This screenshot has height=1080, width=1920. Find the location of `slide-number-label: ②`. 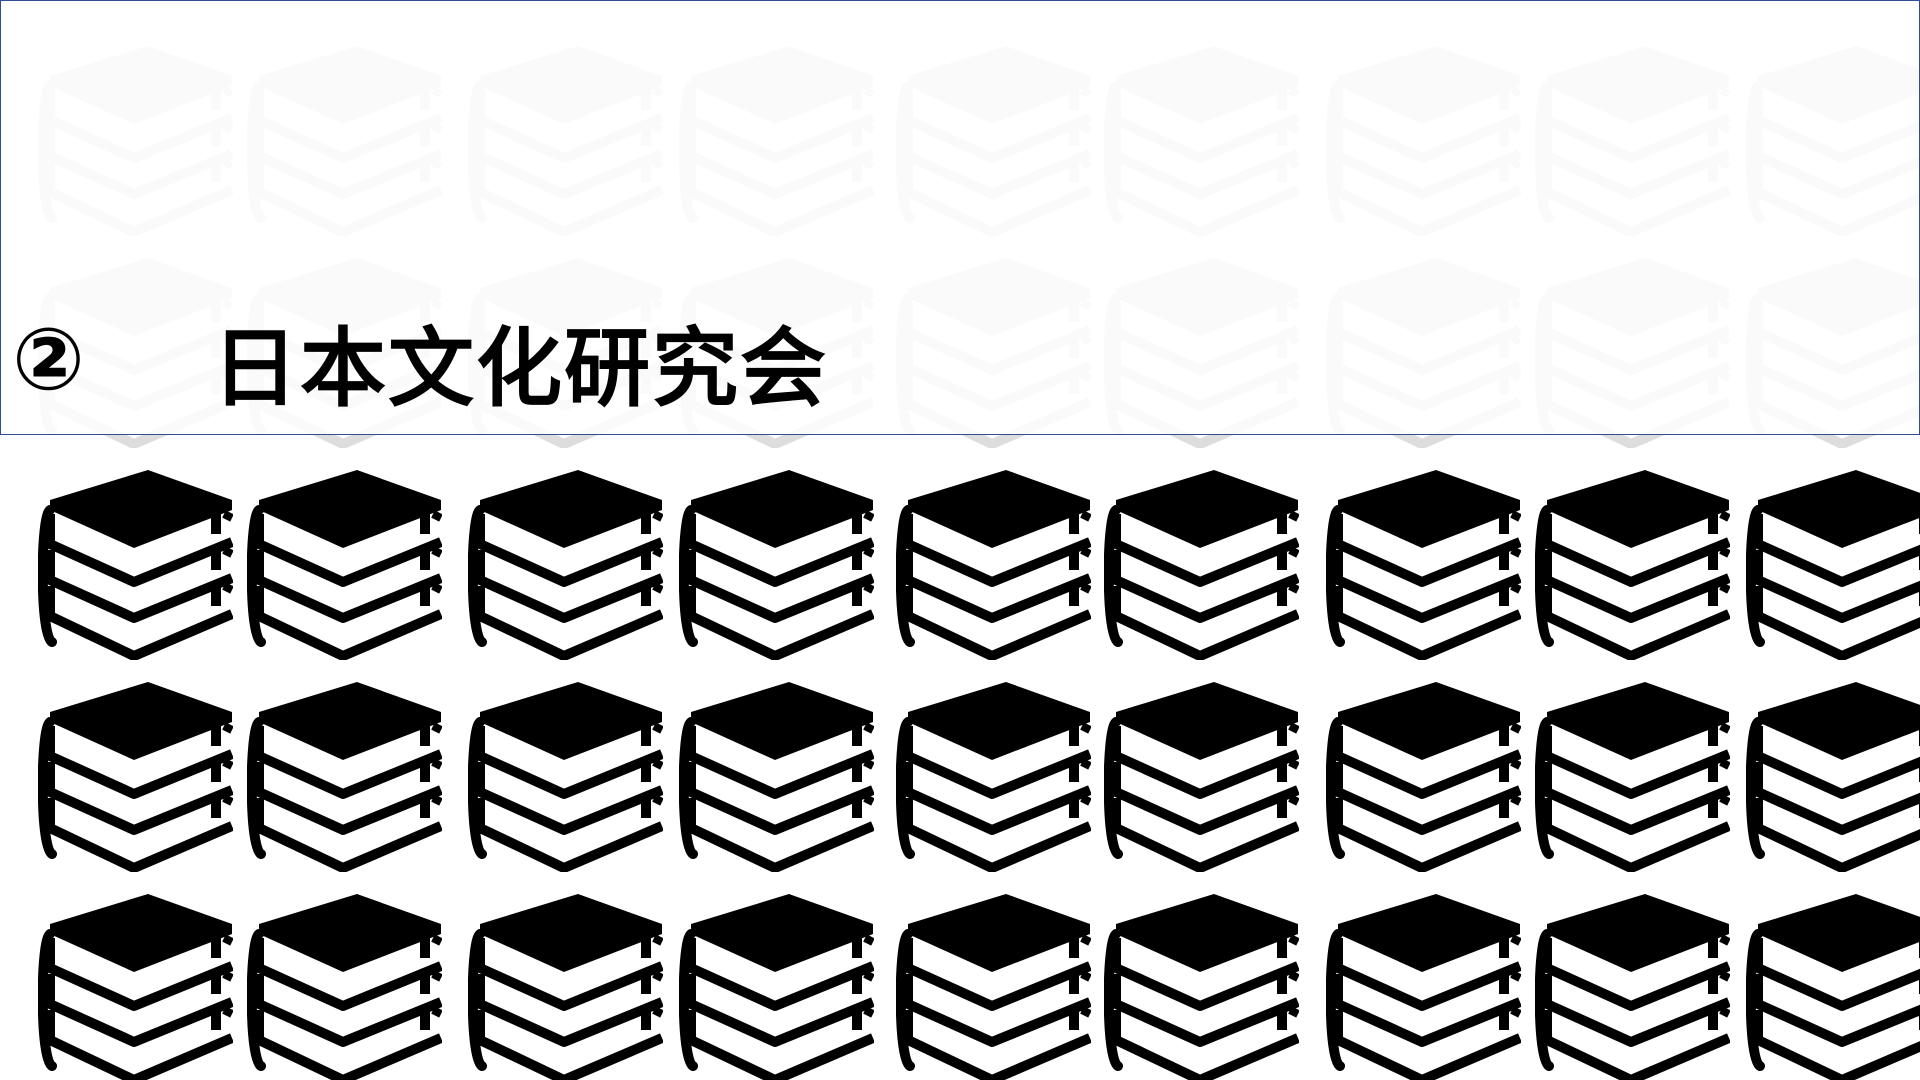

slide-number-label: ② is located at coordinates (49, 360).